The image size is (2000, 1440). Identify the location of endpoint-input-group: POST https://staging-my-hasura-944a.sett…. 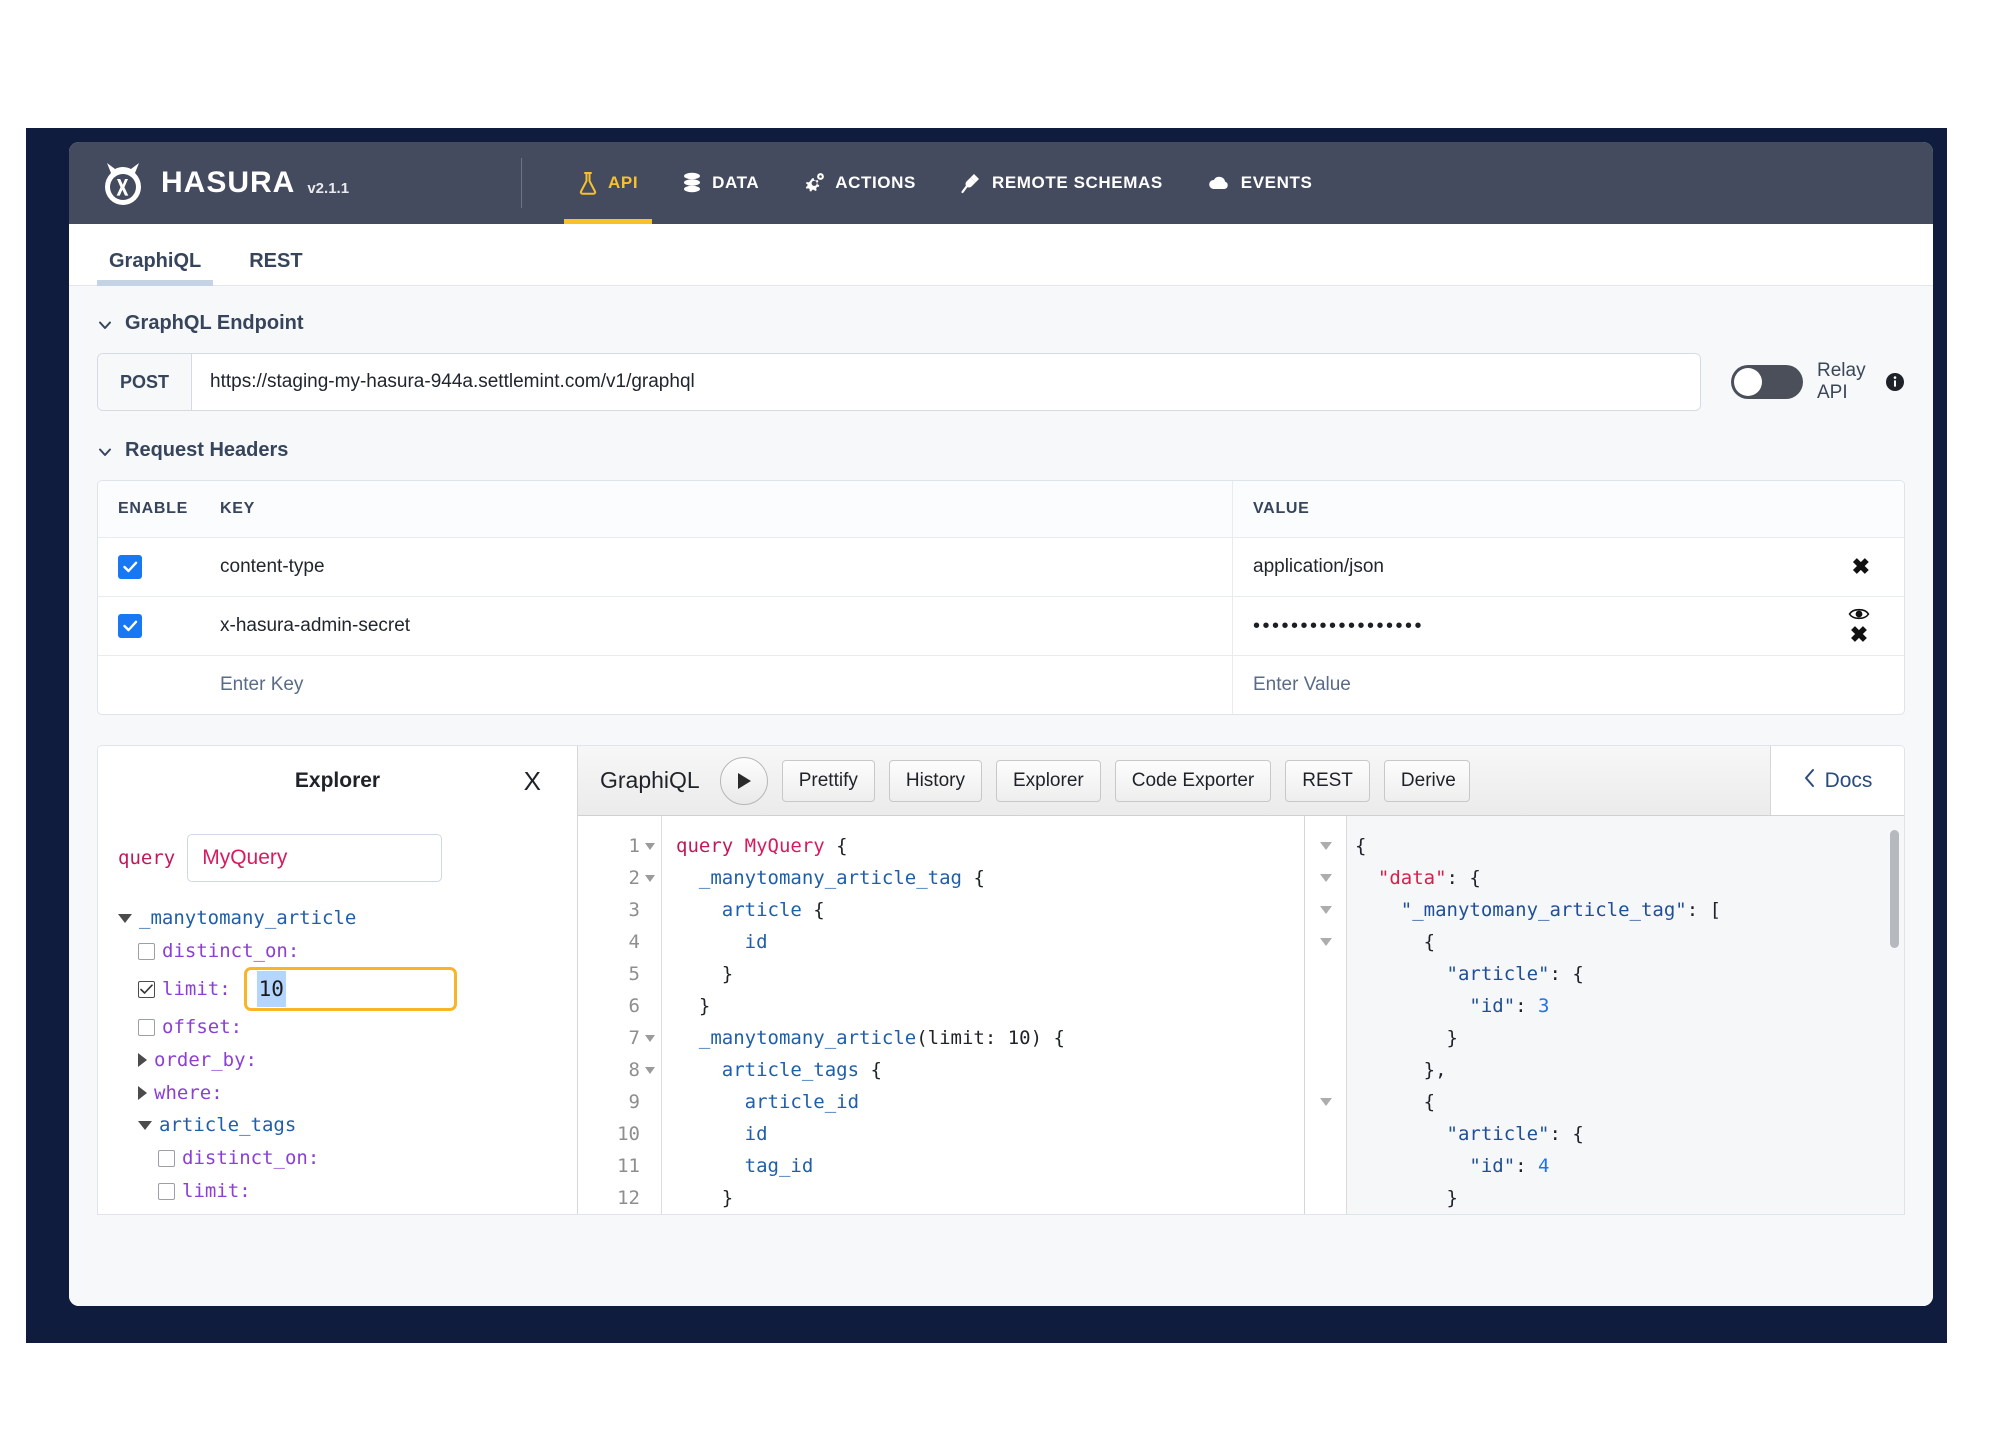
(899, 382).